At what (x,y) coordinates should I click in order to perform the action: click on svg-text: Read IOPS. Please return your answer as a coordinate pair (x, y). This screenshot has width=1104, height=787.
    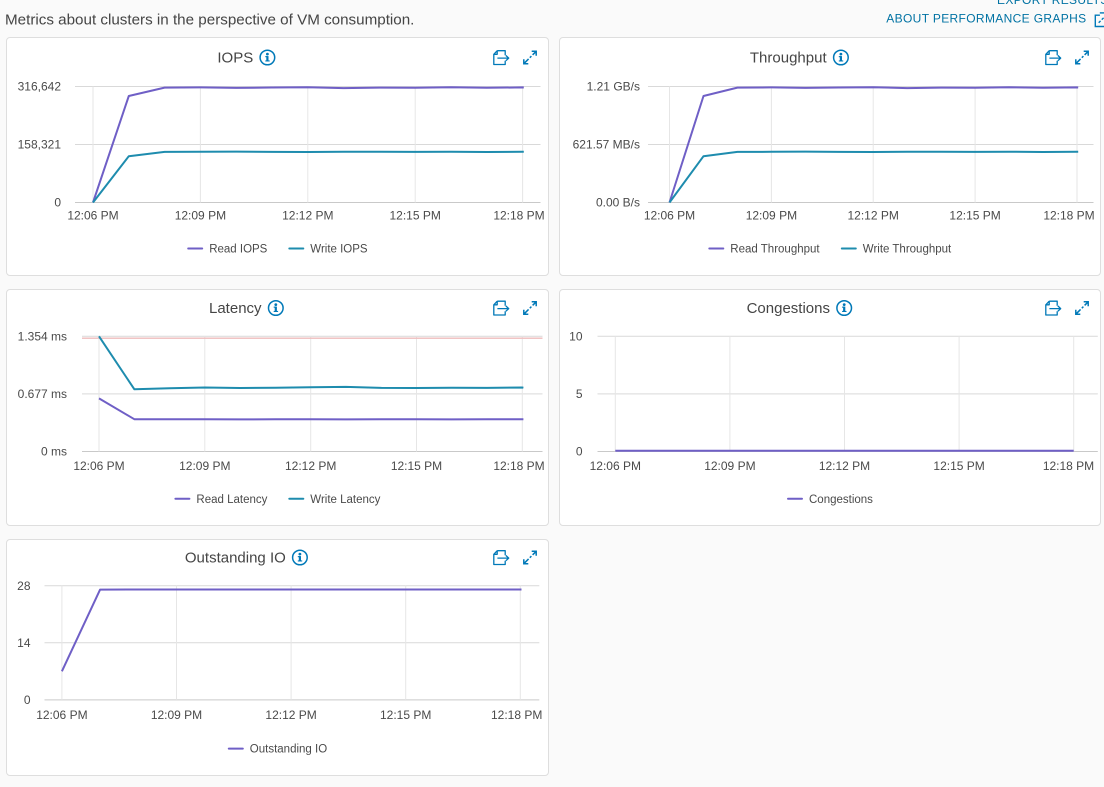
    Looking at the image, I should click on (238, 250).